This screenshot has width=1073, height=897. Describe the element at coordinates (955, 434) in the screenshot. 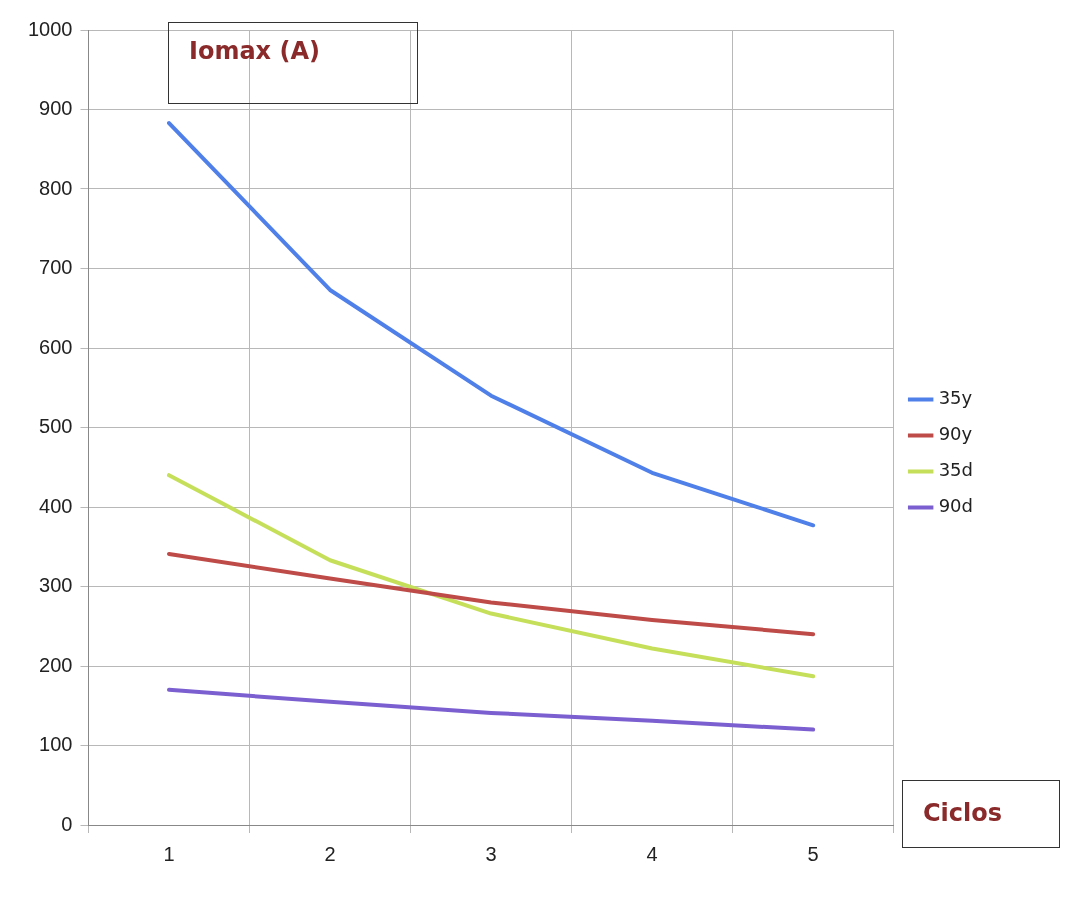

I see `legend-label: 90y` at that location.